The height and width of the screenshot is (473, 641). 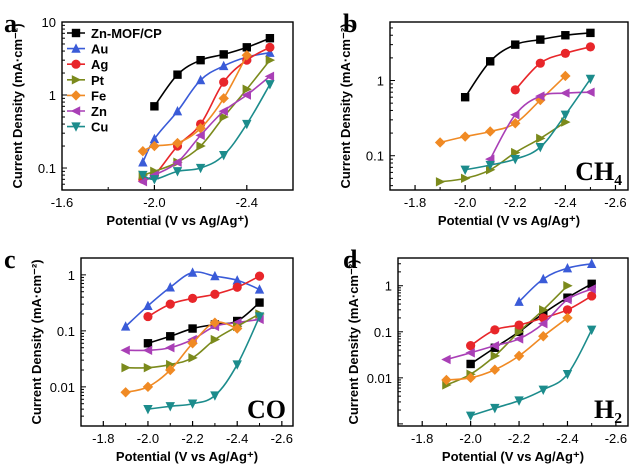 What do you see at coordinates (47, 168) in the screenshot?
I see `y-tick-label: 0.1` at bounding box center [47, 168].